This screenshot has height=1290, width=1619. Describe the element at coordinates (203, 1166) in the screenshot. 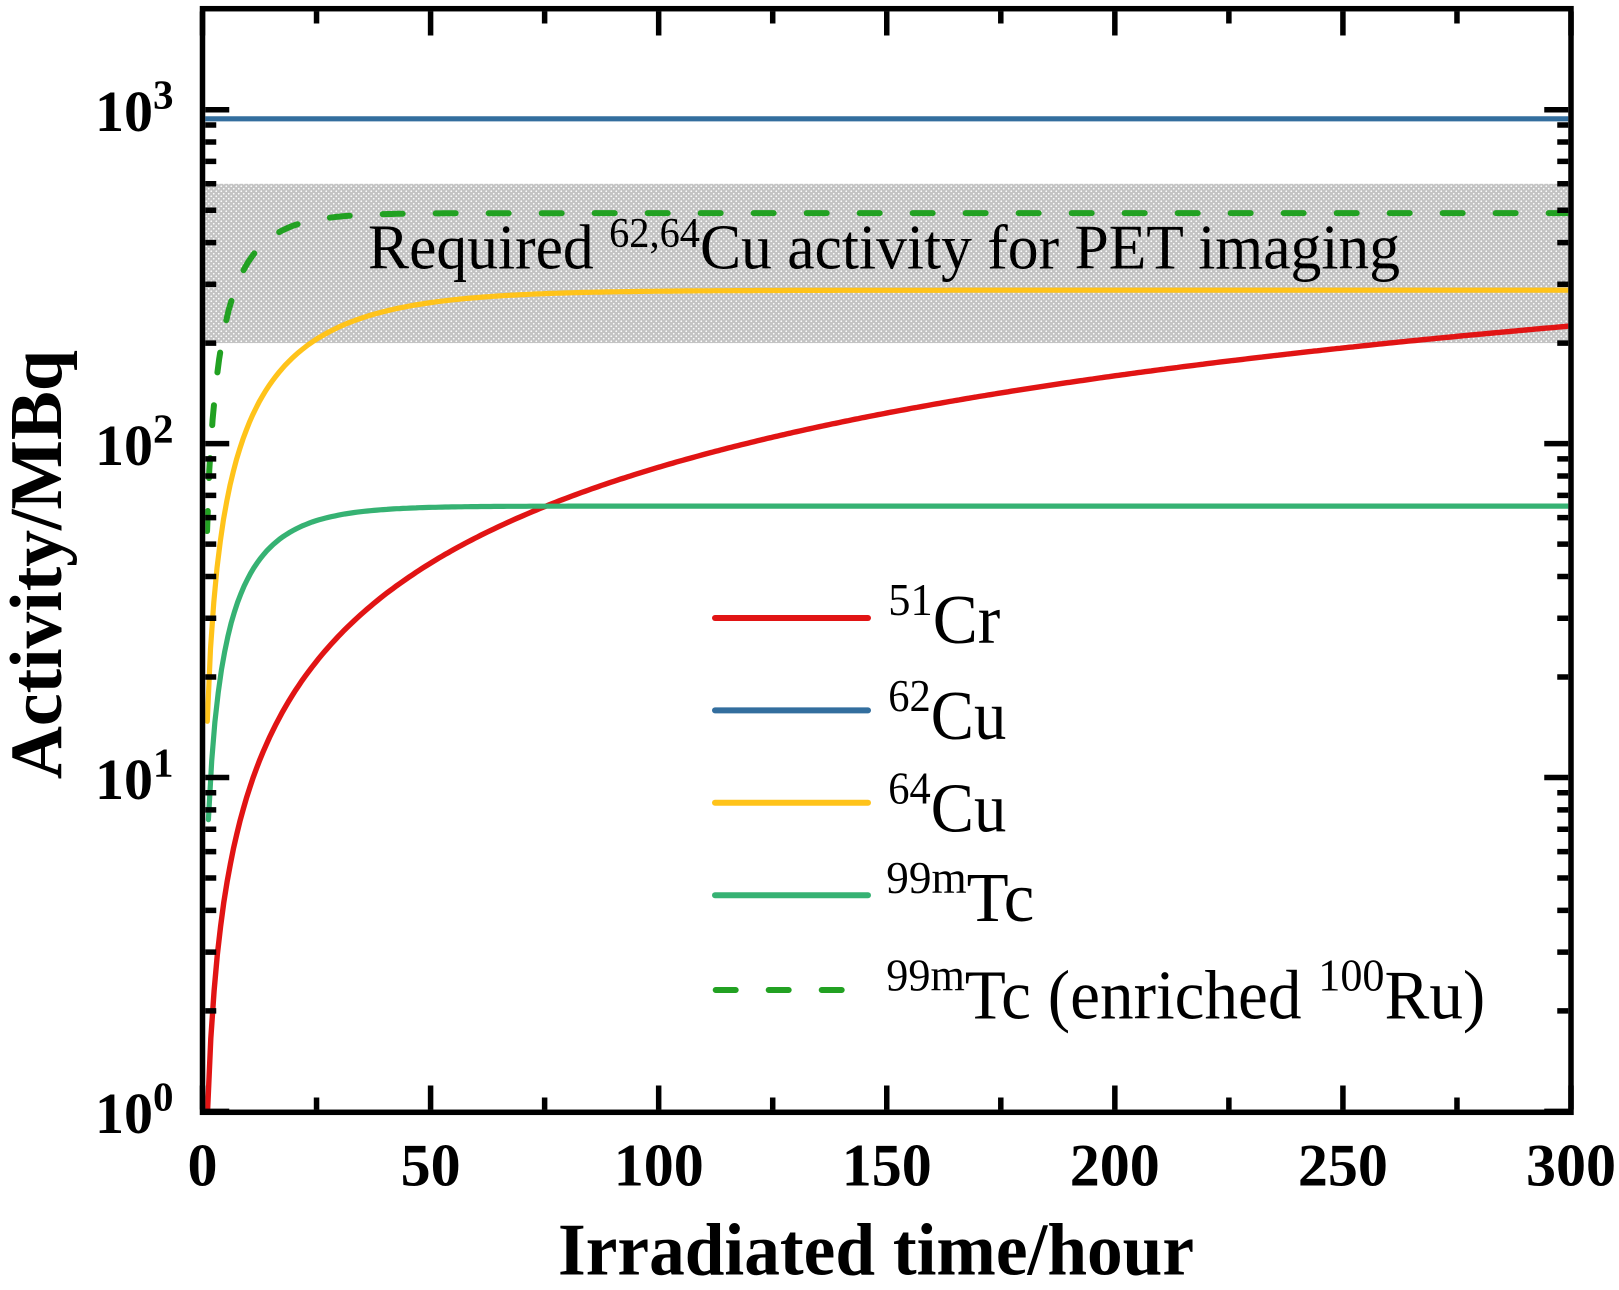

I see `svg-text: 0` at that location.